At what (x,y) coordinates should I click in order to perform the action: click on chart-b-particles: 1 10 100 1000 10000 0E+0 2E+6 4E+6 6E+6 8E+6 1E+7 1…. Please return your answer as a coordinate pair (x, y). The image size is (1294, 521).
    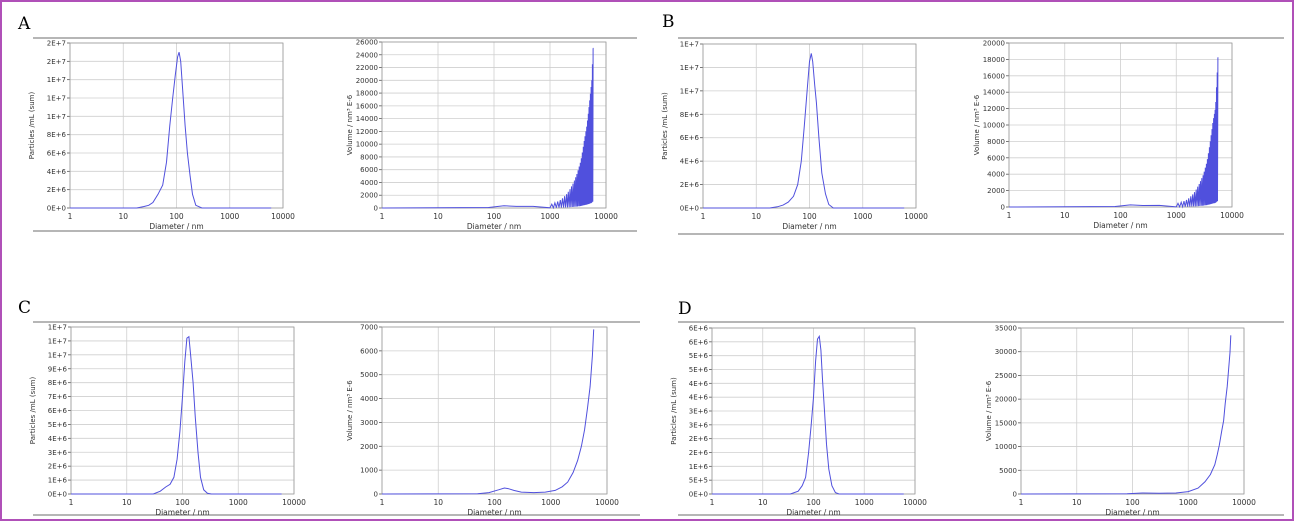
    Looking at the image, I should click on (794, 136).